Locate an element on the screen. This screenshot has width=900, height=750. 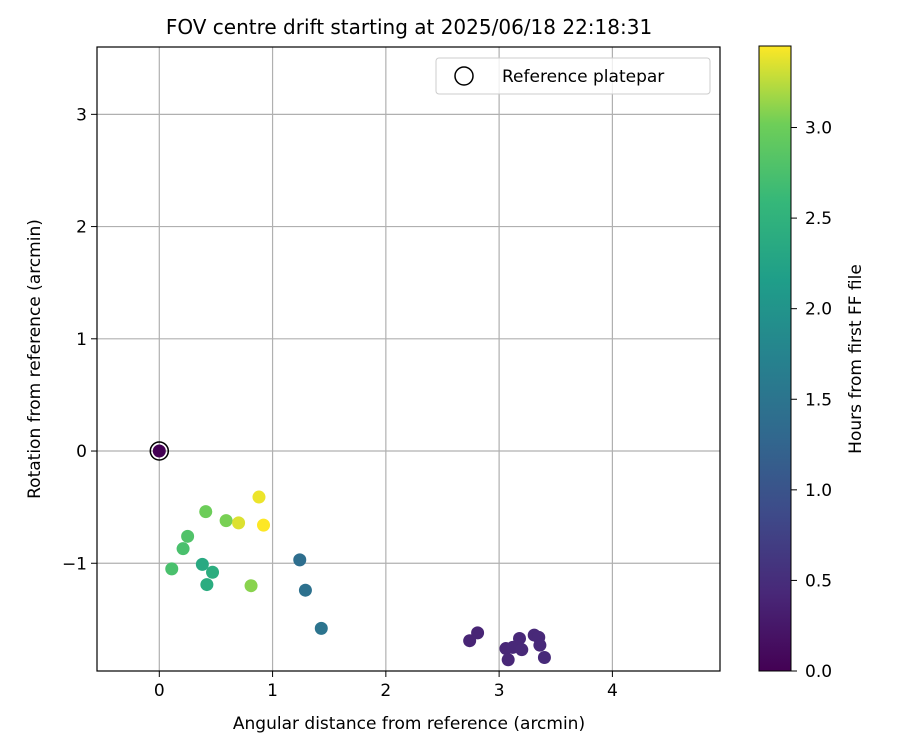
x-tick-label: 2 is located at coordinates (385, 691).